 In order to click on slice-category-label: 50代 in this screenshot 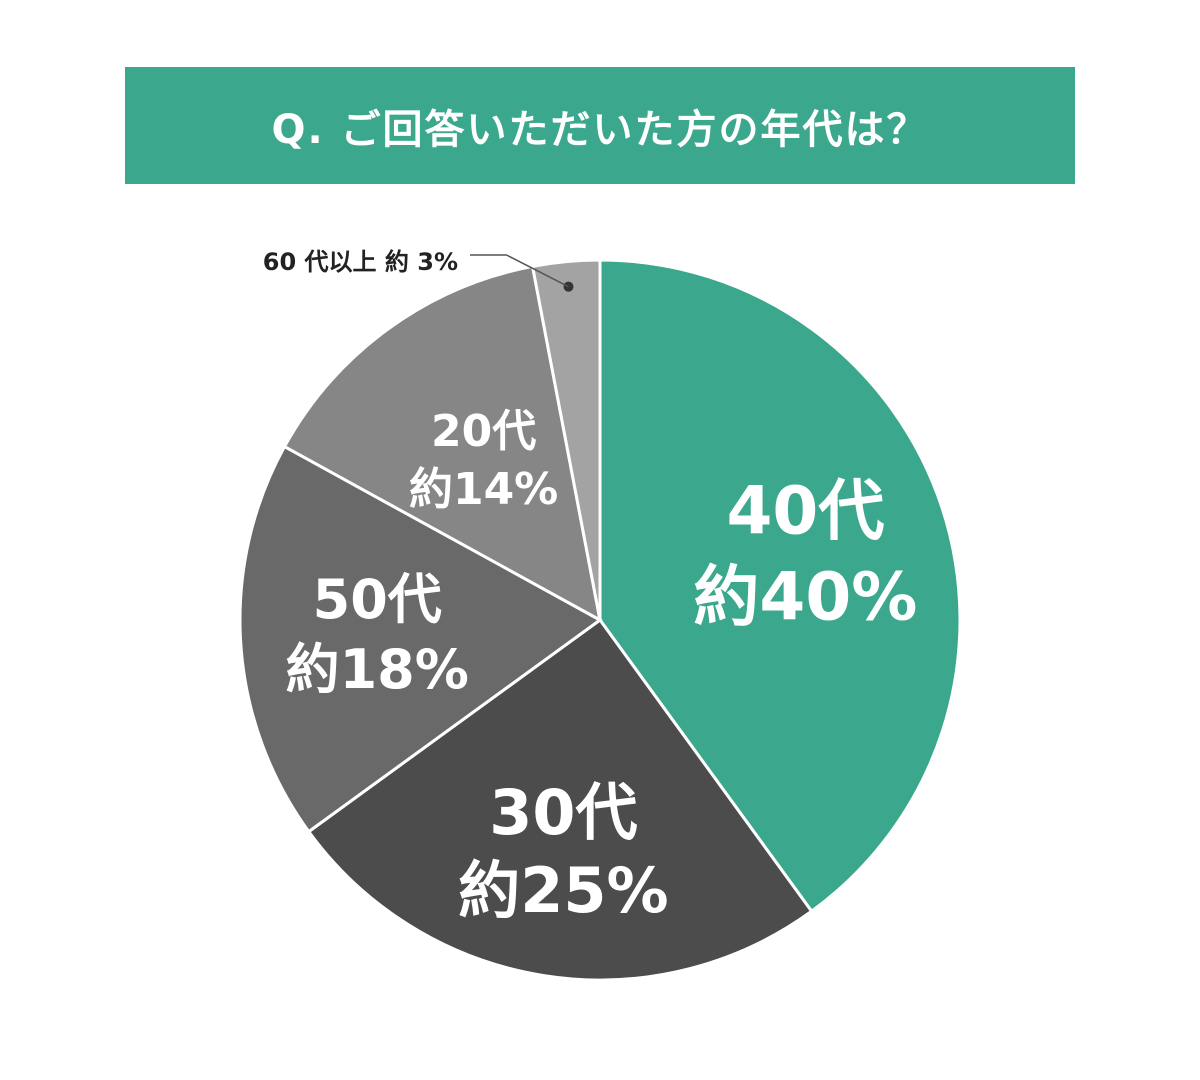, I will do `click(377, 599)`.